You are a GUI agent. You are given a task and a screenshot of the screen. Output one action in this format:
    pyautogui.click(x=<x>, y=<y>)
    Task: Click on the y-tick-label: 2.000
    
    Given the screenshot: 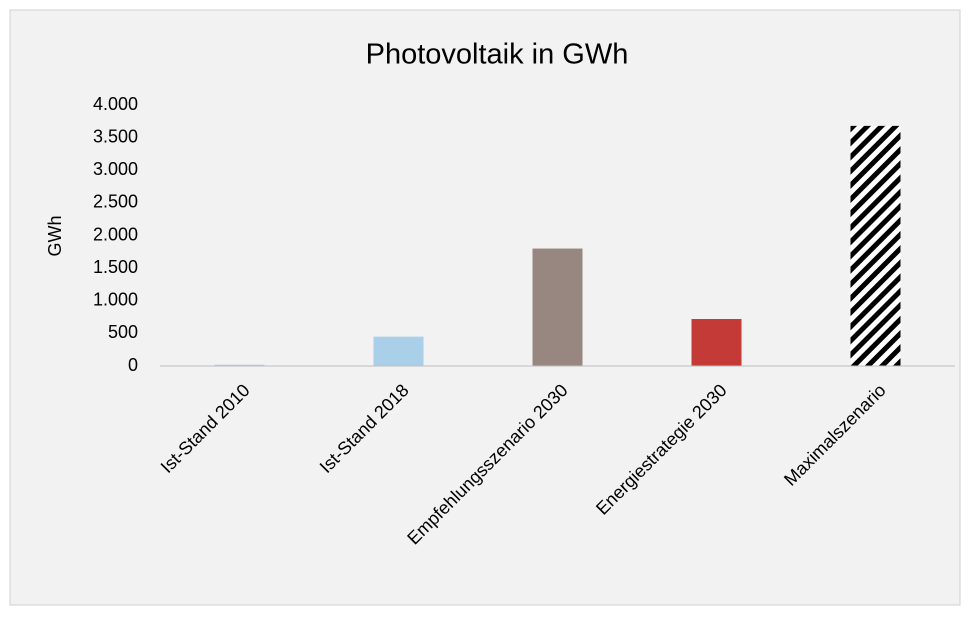 What is the action you would take?
    pyautogui.click(x=115, y=234)
    